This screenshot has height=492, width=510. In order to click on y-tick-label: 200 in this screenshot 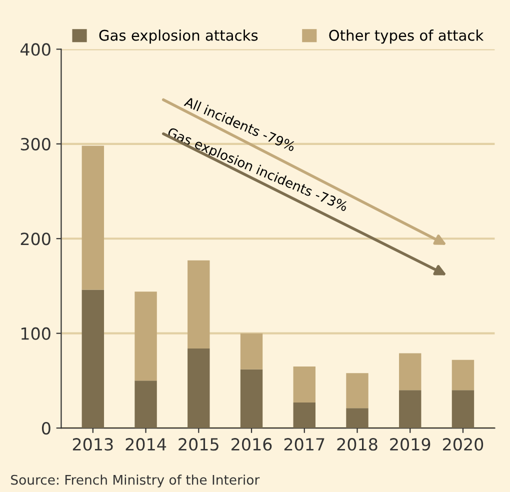, I will do `click(35, 239)`.